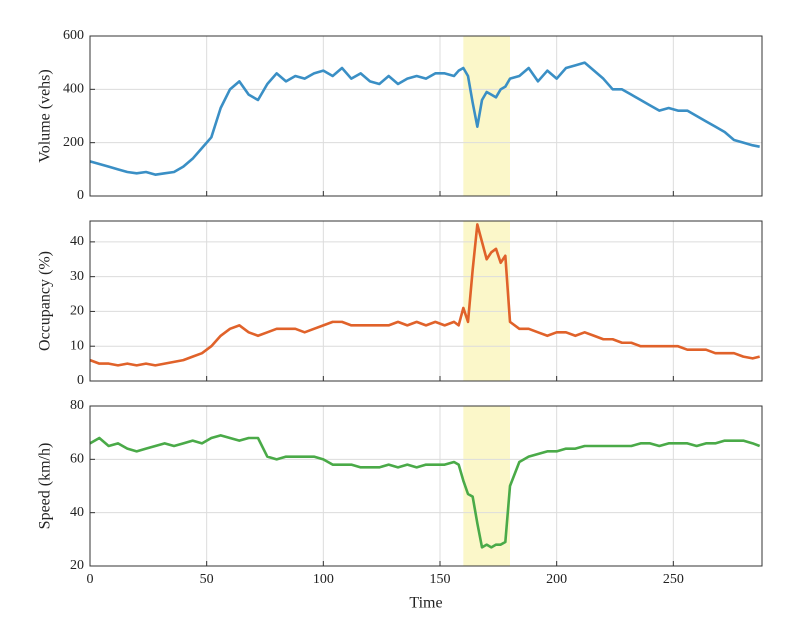 This screenshot has width=787, height=618. What do you see at coordinates (556, 579) in the screenshot?
I see `x-tick-label: 200` at bounding box center [556, 579].